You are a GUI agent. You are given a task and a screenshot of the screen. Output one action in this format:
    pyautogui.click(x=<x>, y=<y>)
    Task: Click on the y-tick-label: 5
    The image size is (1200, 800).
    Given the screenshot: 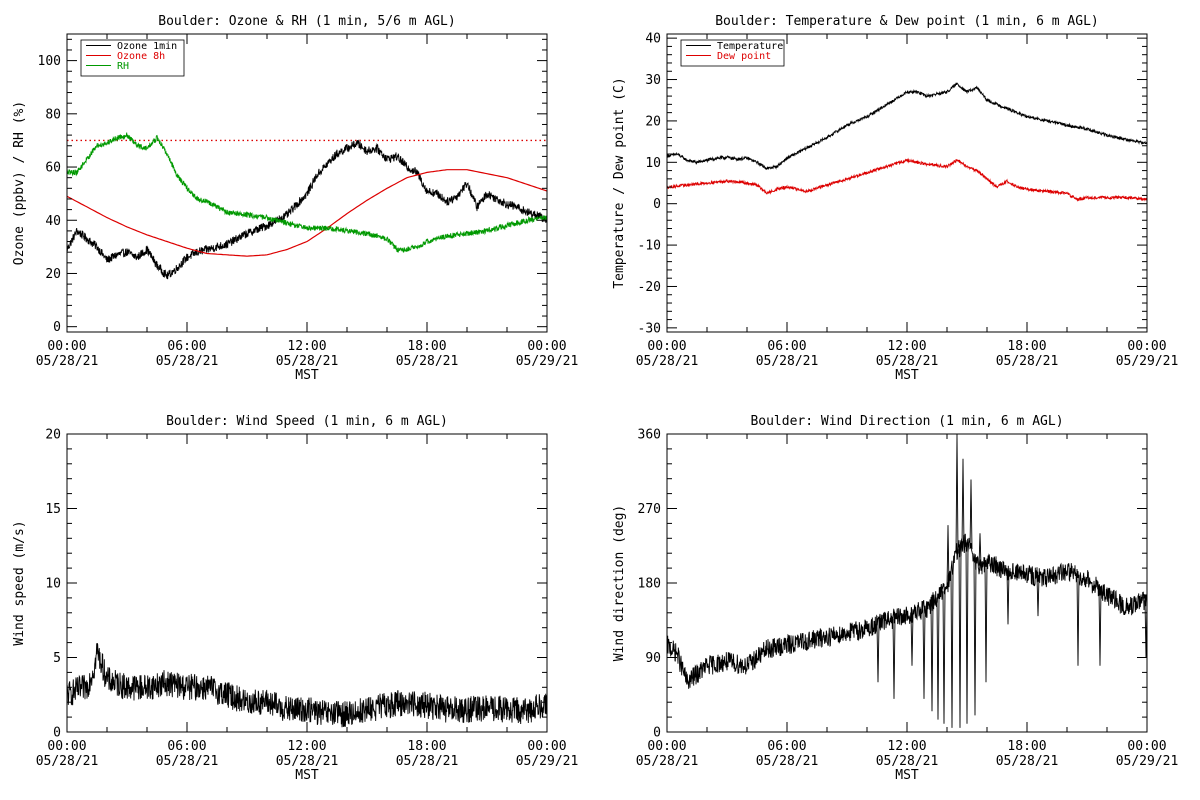 What is the action you would take?
    pyautogui.click(x=57, y=658)
    